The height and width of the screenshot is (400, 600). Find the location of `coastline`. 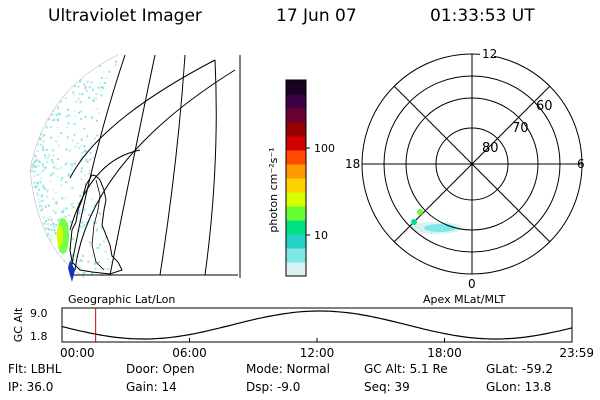

coastline is located at coordinates (96, 224).